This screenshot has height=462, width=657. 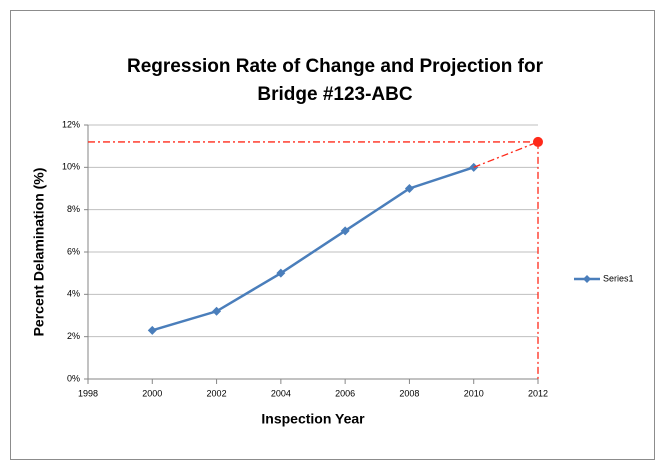 What do you see at coordinates (618, 278) in the screenshot?
I see `legend-label: Series1` at bounding box center [618, 278].